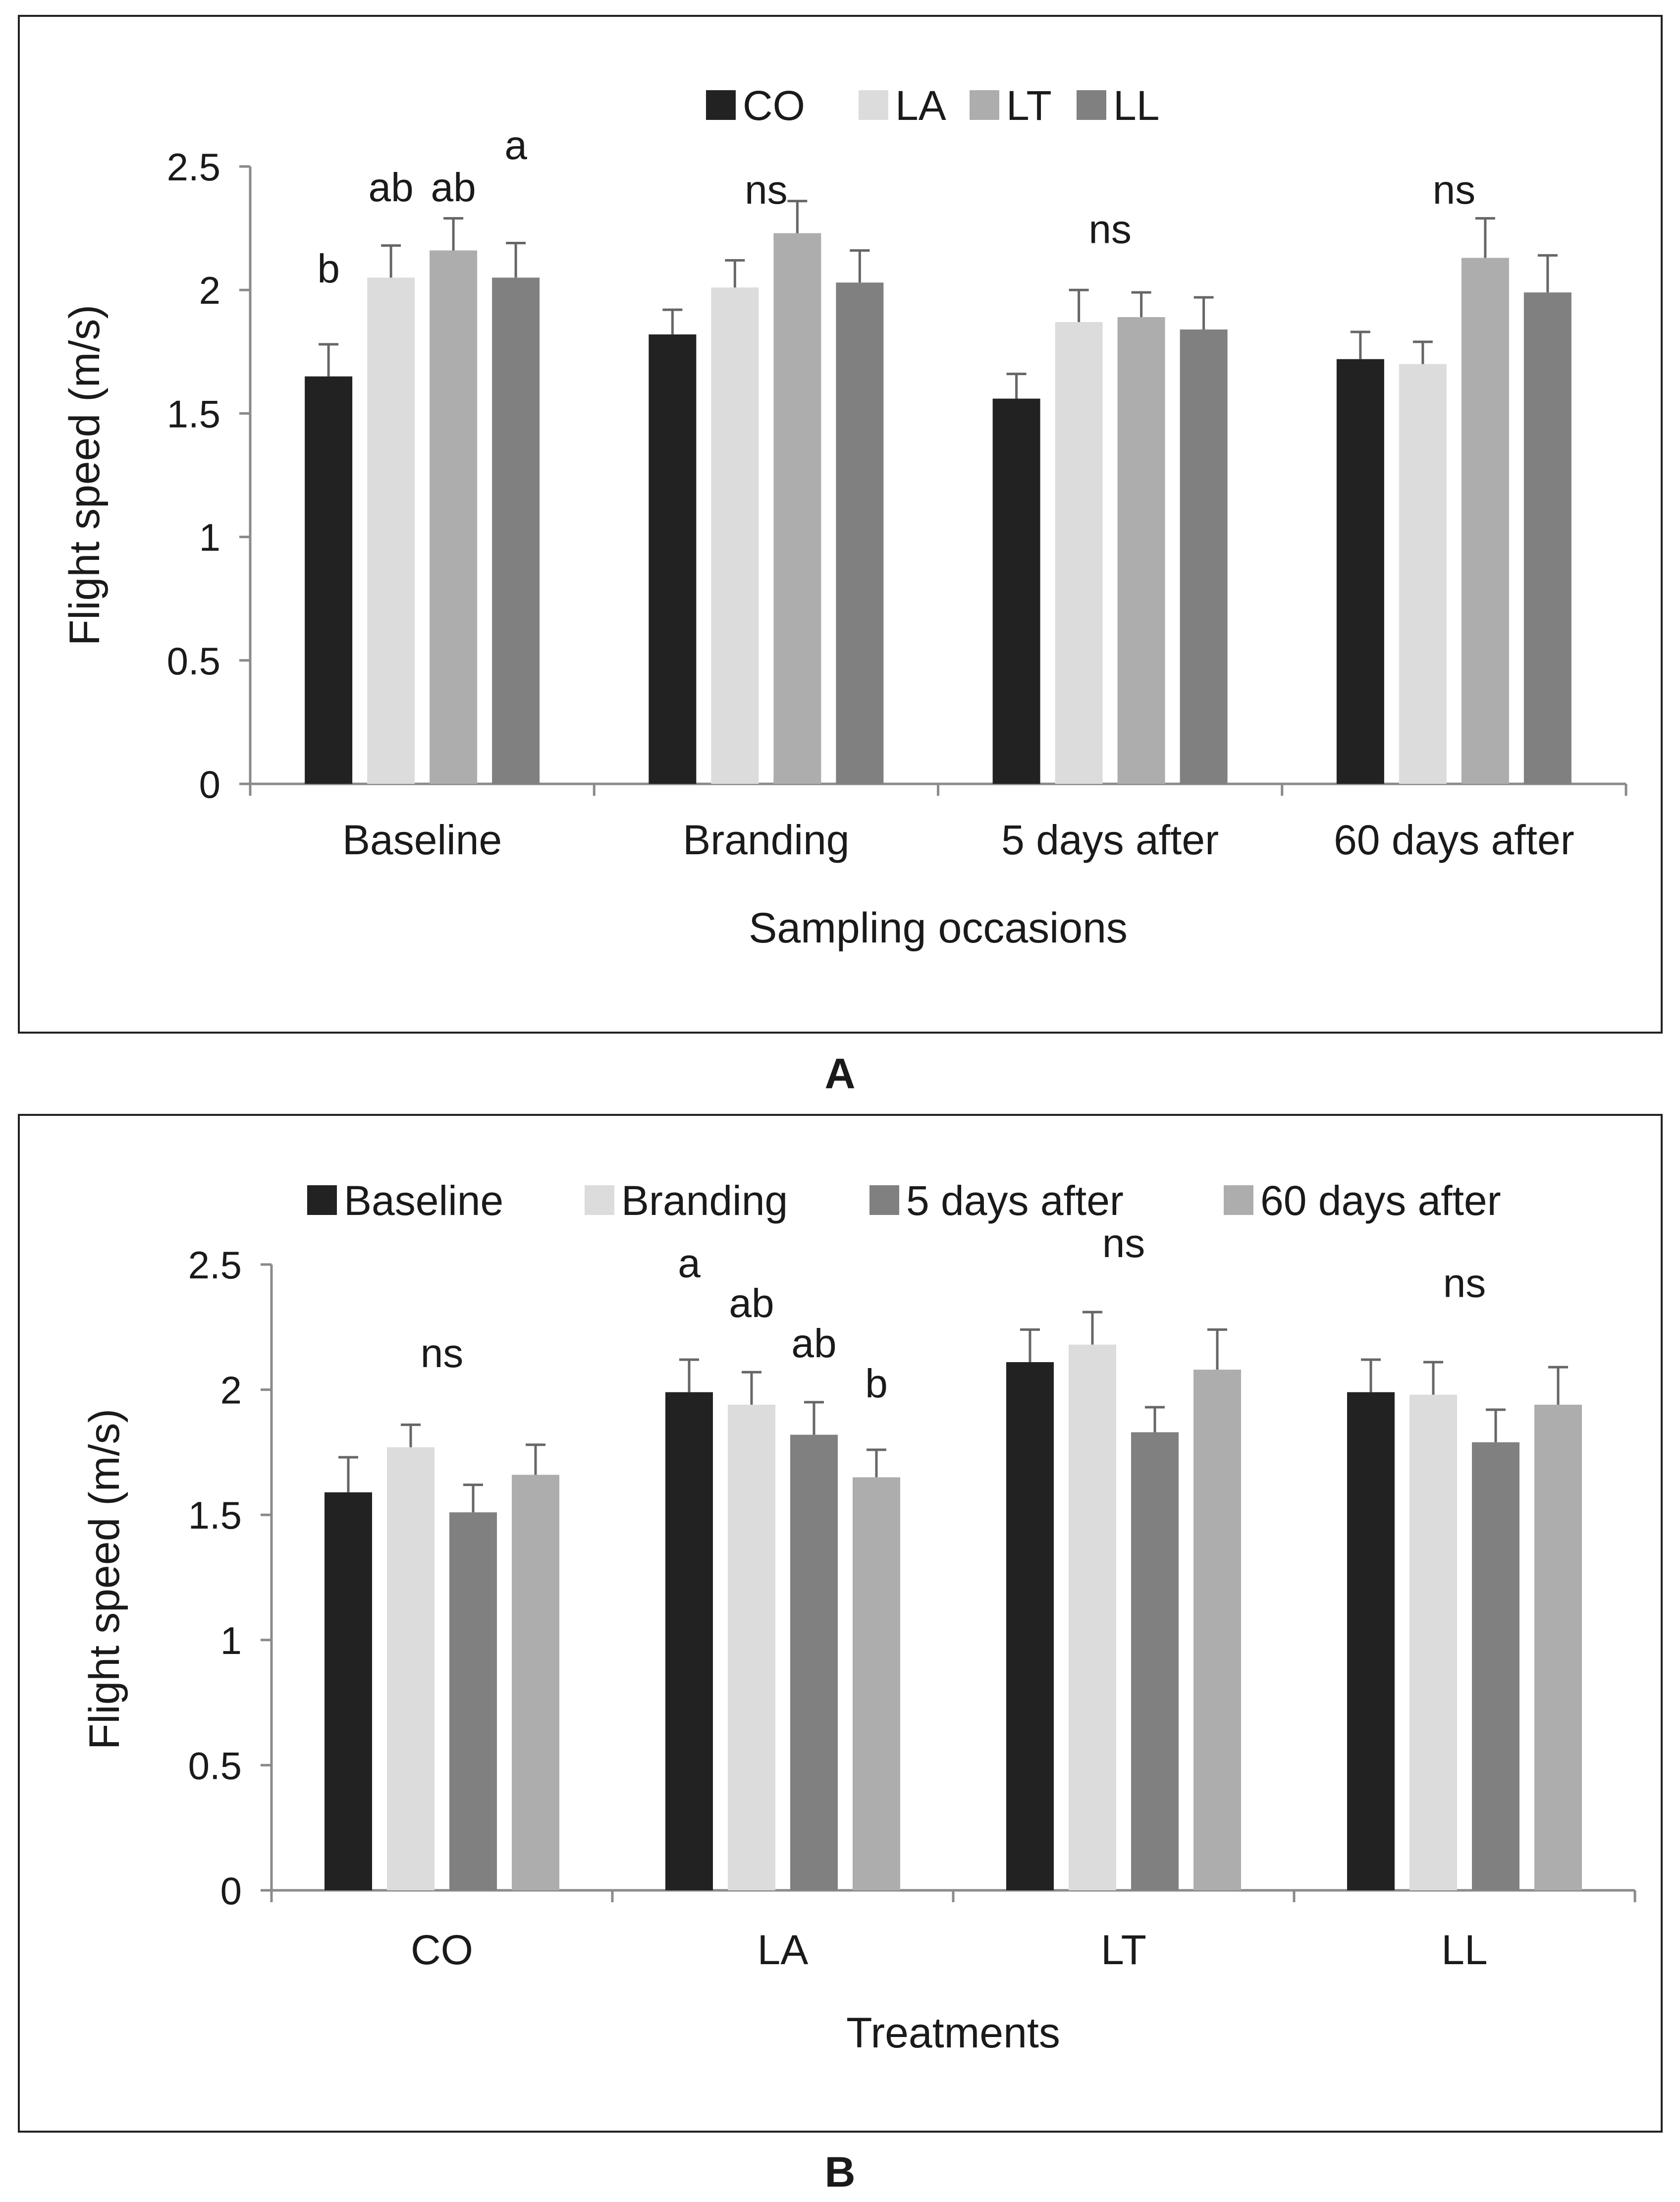  Describe the element at coordinates (329, 580) in the screenshot. I see `bar-co-baseline` at that location.